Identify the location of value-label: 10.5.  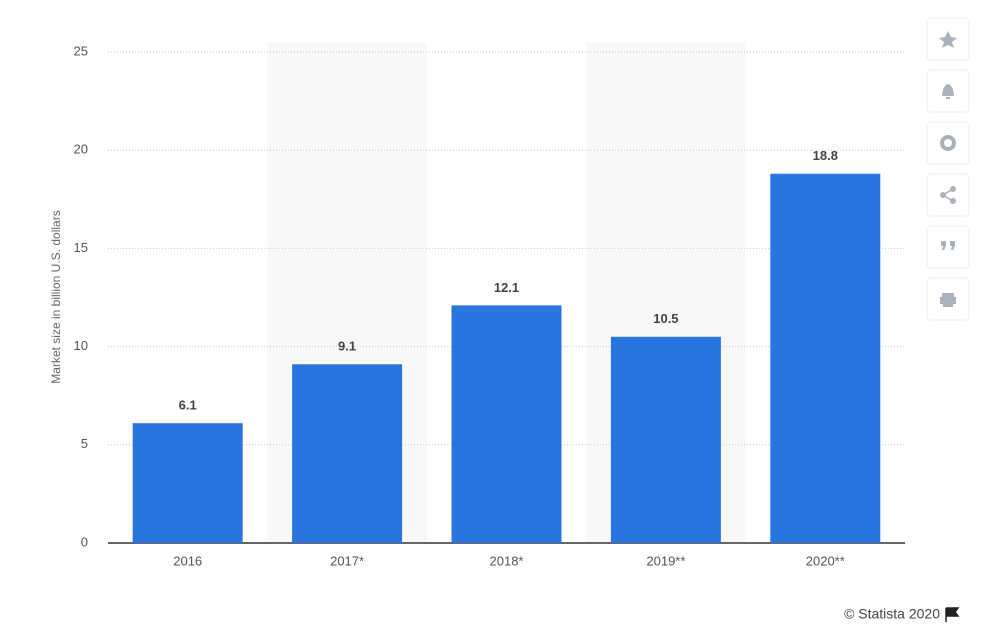
(665, 318).